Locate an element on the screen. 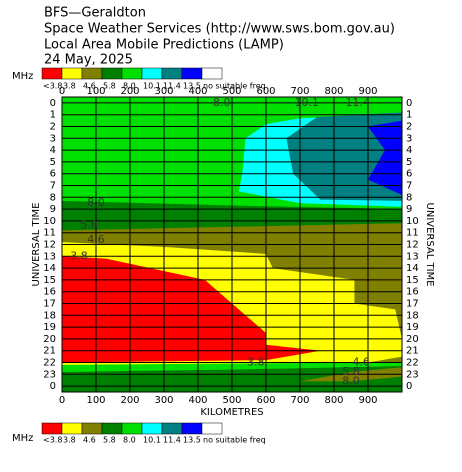 This screenshot has height=472, width=462. contour-label: 4.6 is located at coordinates (96, 239).